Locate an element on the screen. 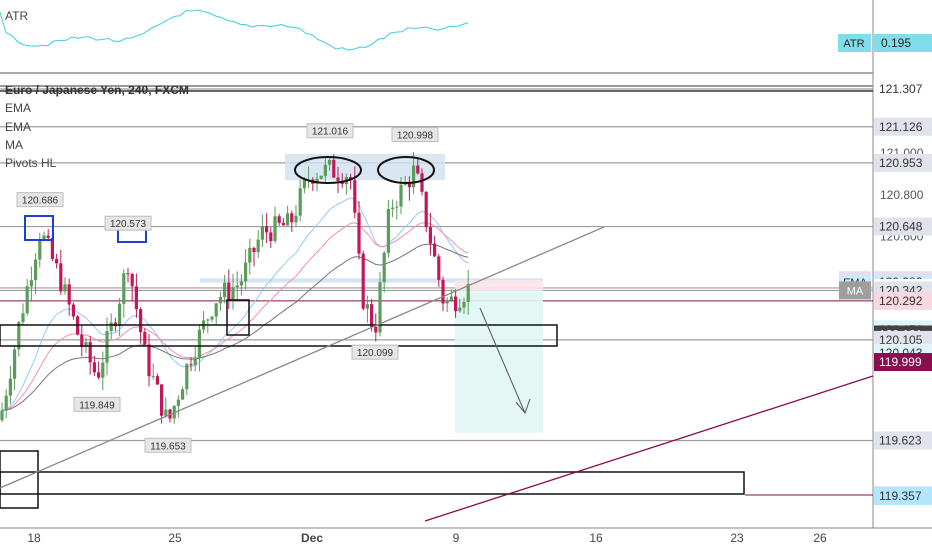 Image resolution: width=932 pixels, height=555 pixels. atr-tag-bg is located at coordinates (854, 43).